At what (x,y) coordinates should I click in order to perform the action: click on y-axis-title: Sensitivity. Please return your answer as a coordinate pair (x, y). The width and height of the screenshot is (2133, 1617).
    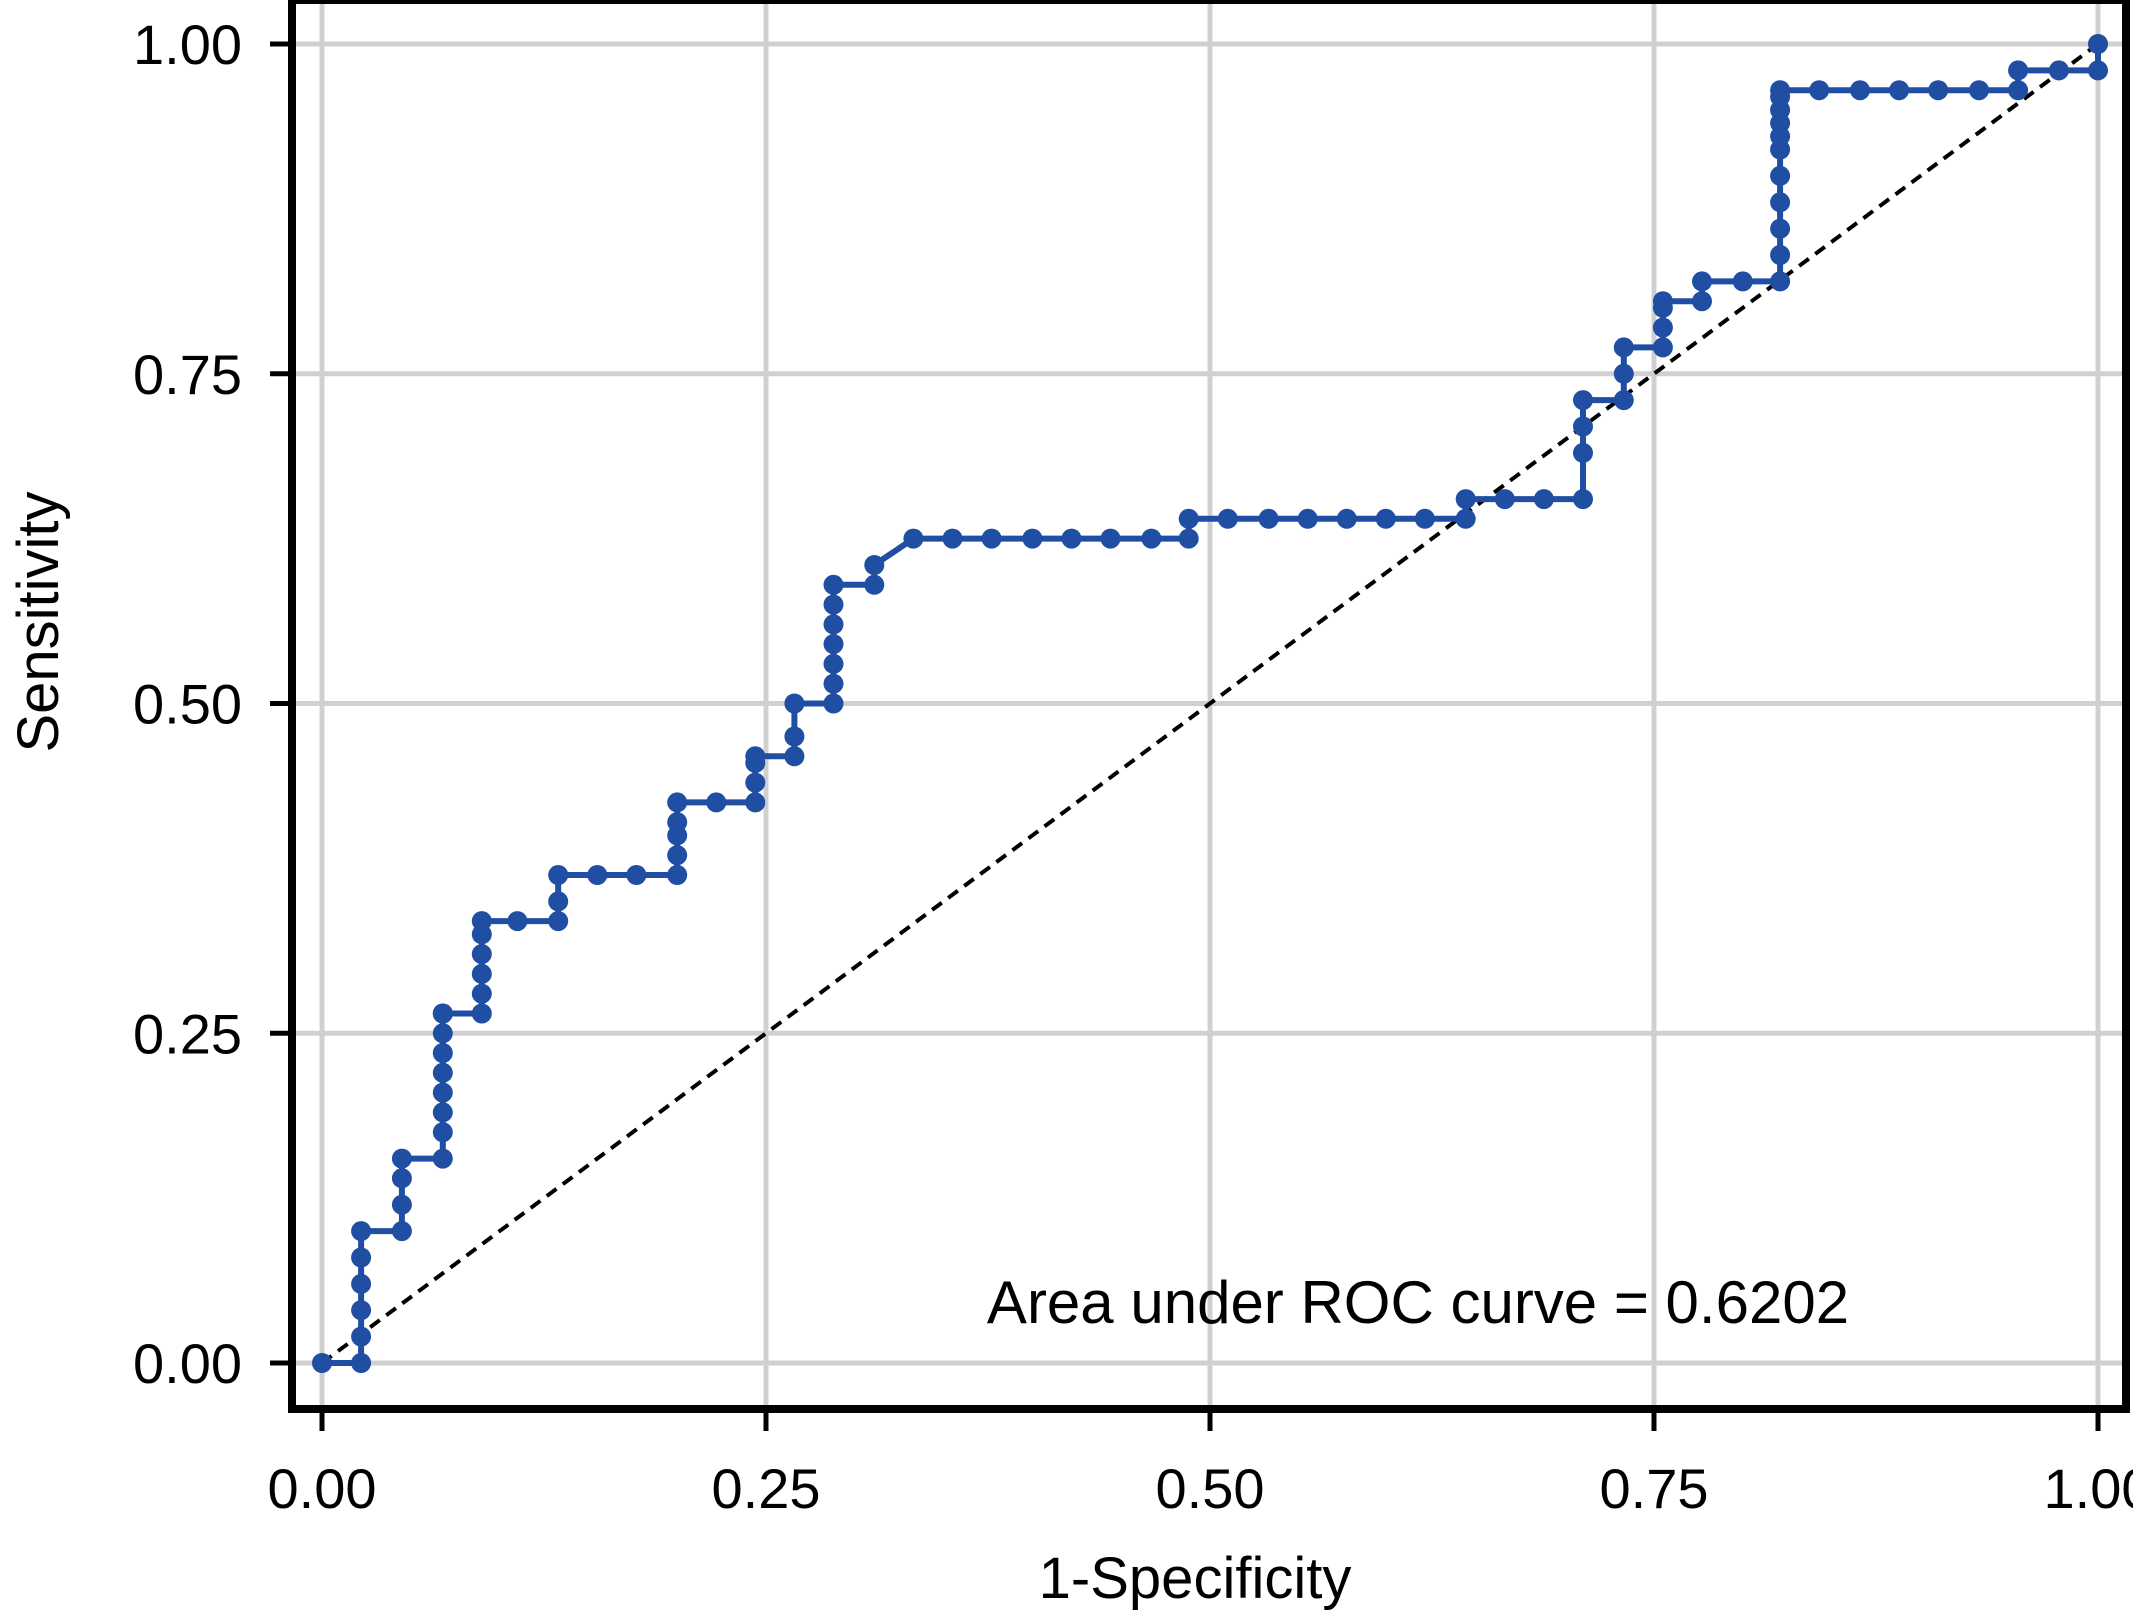
    Looking at the image, I should click on (38, 621).